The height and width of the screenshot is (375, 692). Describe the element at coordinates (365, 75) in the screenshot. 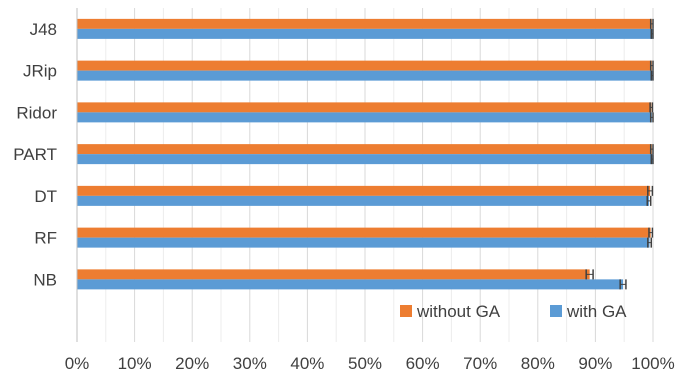

I see `bar-with-ga-jrip` at that location.